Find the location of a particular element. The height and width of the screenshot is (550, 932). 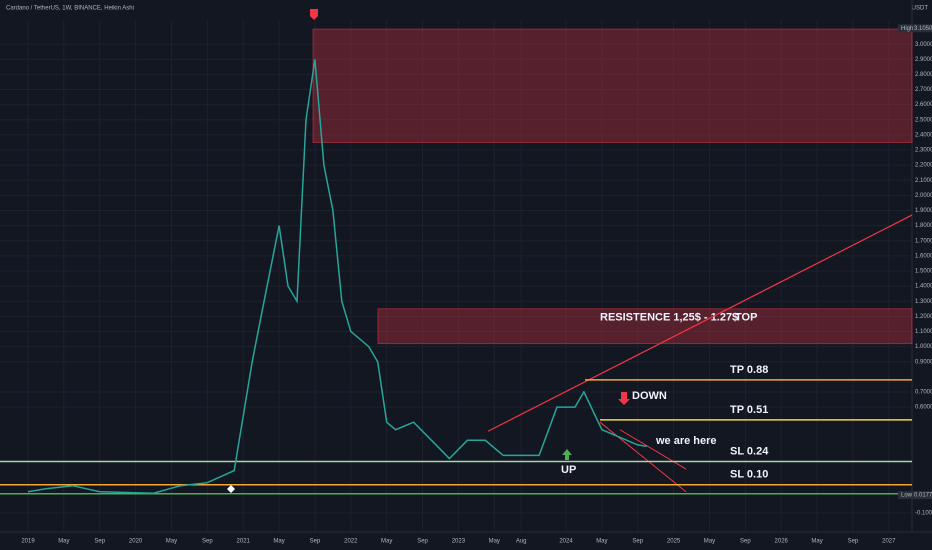

high-name: High is located at coordinates (907, 29).